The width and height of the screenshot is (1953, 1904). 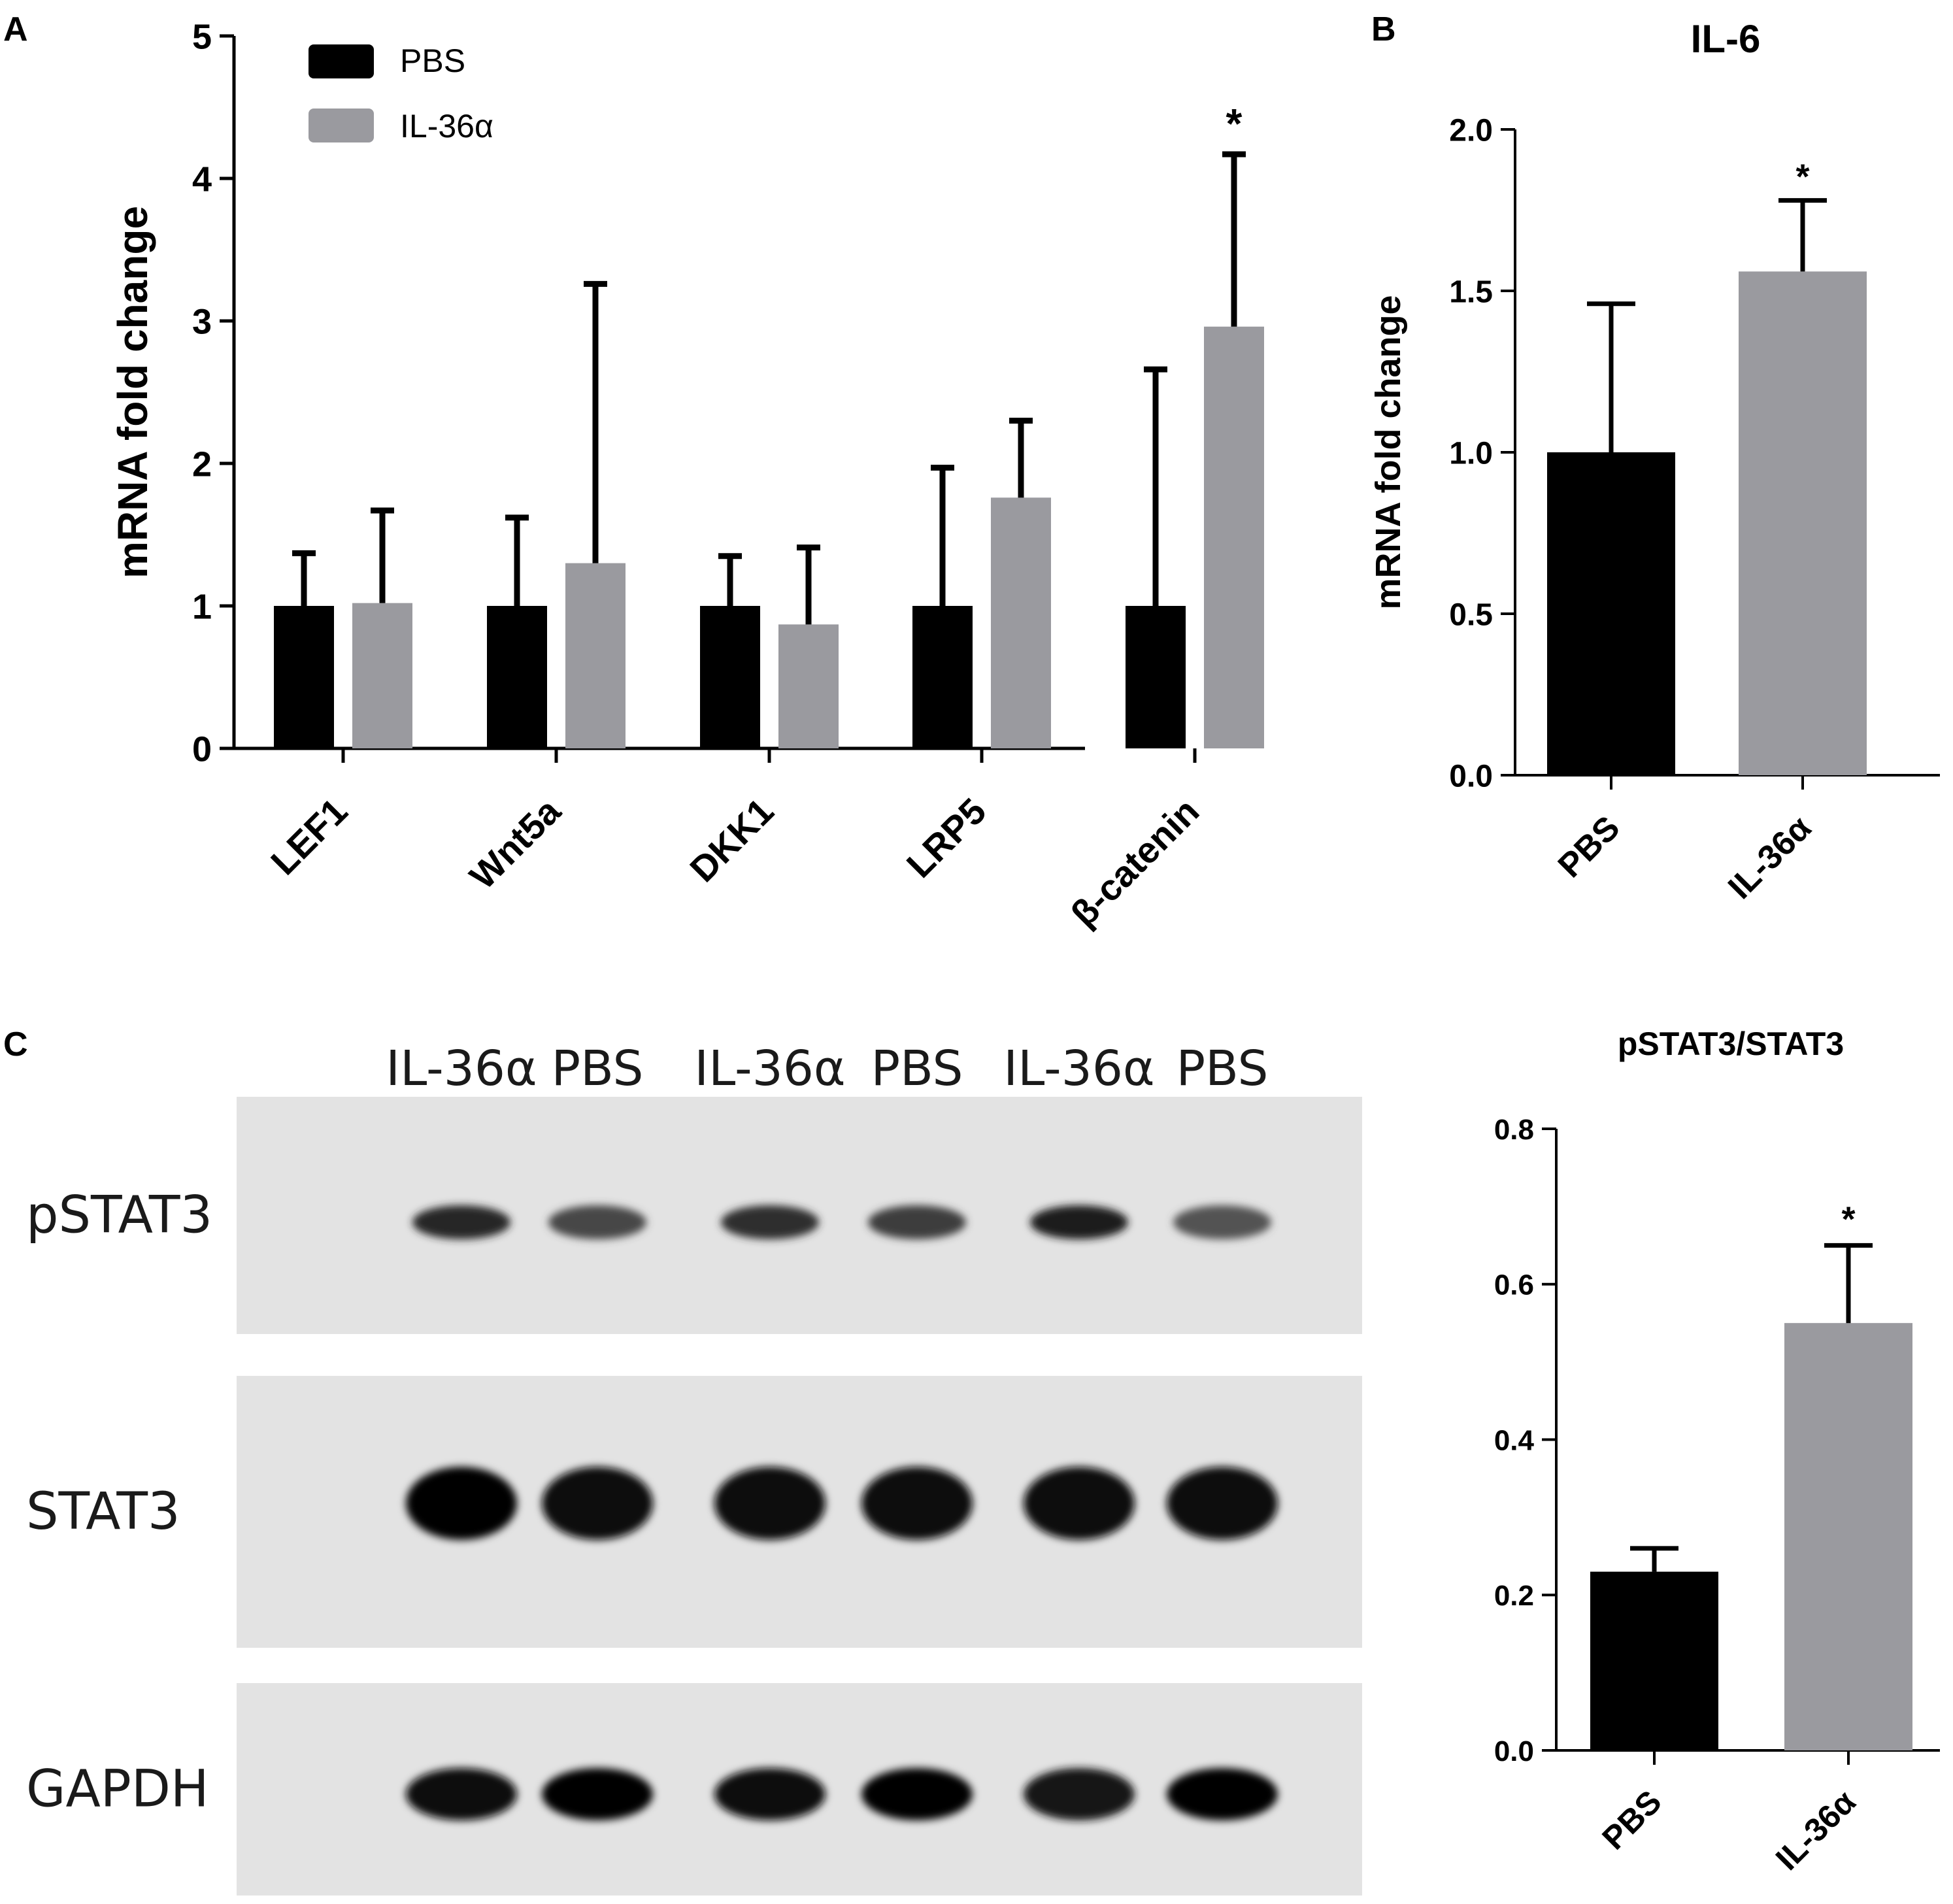 What do you see at coordinates (1731, 1044) in the screenshot?
I see `chart-title: pSTAT3/STAT3` at bounding box center [1731, 1044].